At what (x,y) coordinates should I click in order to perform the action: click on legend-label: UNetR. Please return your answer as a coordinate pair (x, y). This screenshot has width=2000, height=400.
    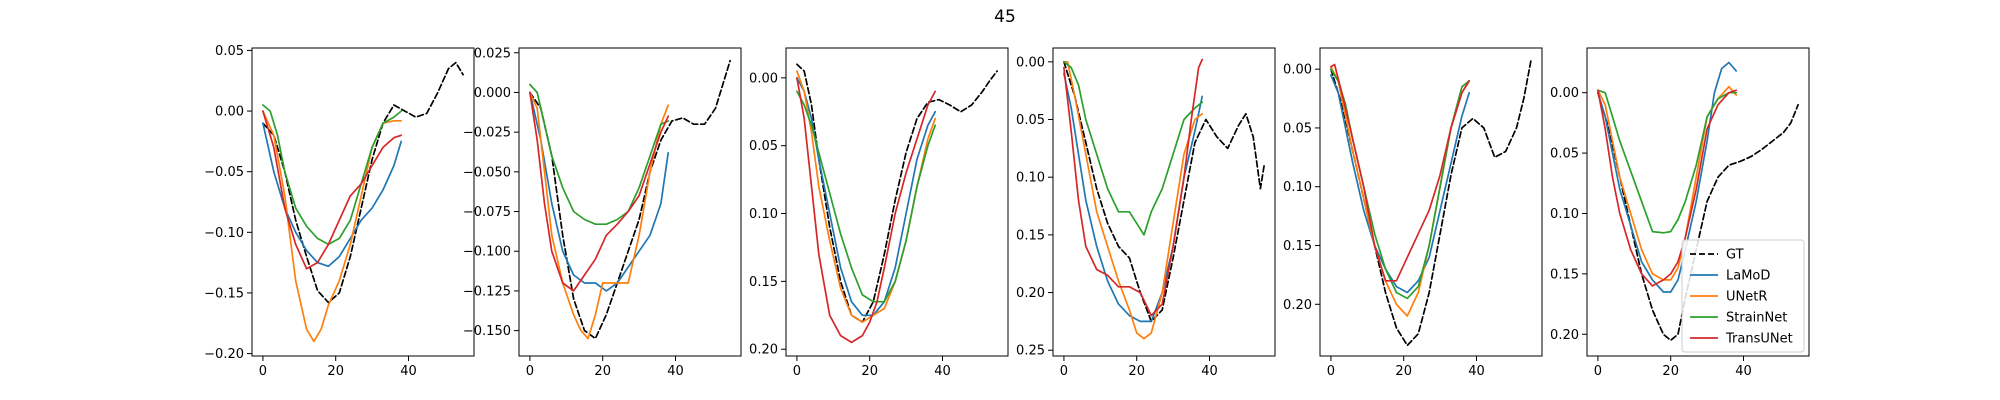
    Looking at the image, I should click on (1746, 297).